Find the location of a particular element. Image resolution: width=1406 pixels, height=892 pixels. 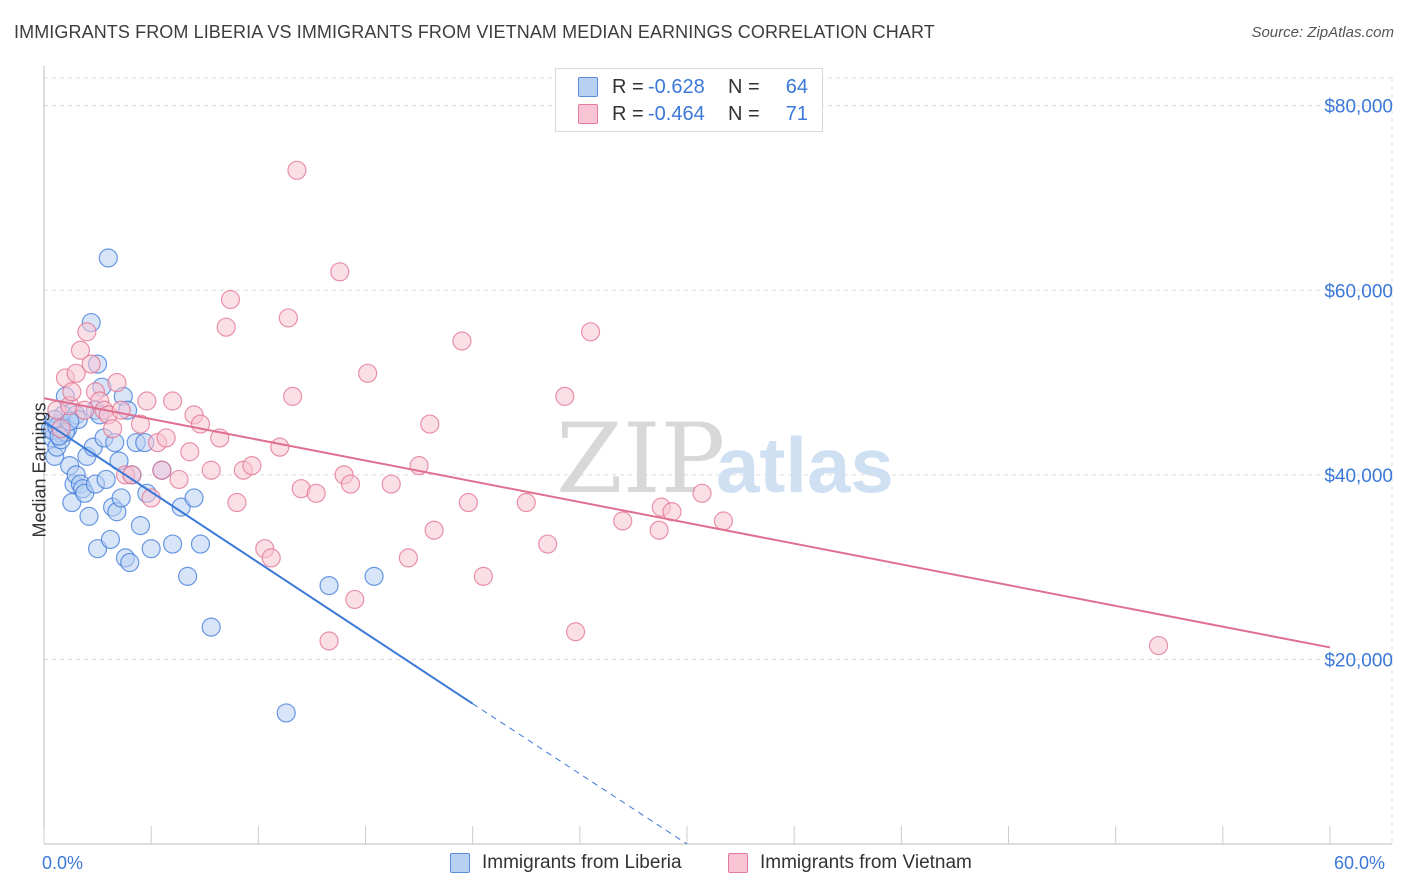

bottom-legend-vietnam: Immigrants from Vietnam is located at coordinates (850, 863).